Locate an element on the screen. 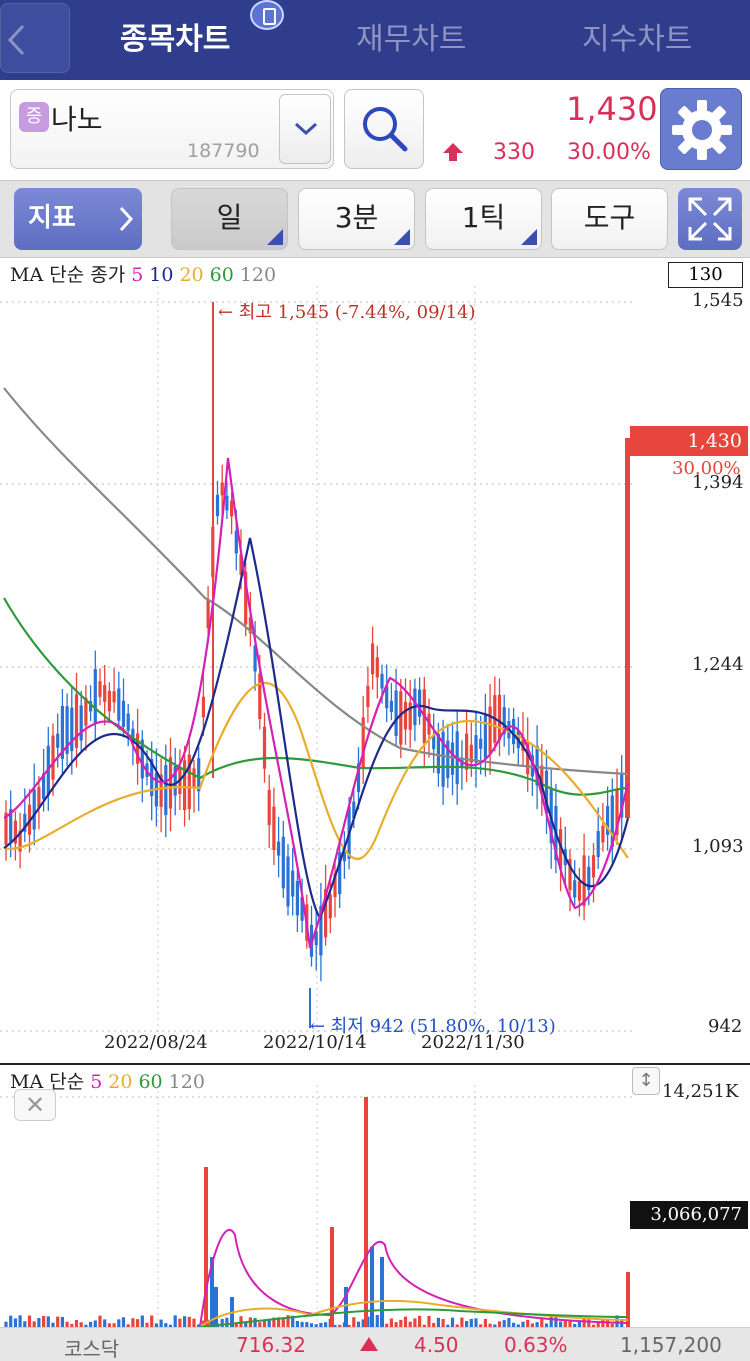 The width and height of the screenshot is (750, 1361). visible-candles-count: 130 is located at coordinates (705, 275).